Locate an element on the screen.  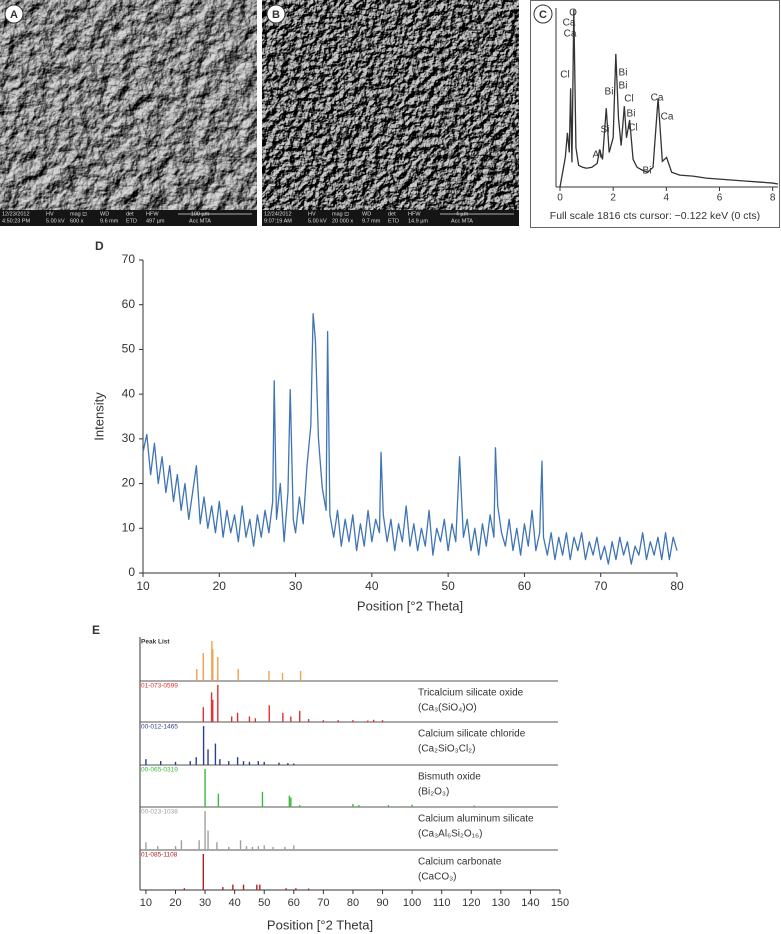
x-tick-label: 90 is located at coordinates (382, 903).